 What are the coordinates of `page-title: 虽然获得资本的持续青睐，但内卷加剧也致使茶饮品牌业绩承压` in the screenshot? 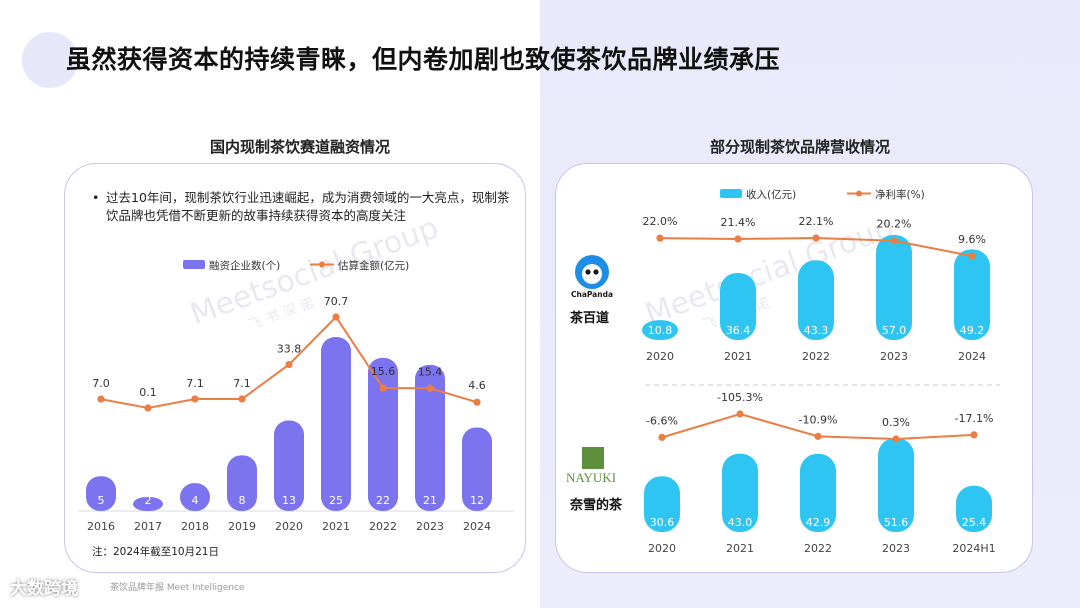 It's located at (423, 59).